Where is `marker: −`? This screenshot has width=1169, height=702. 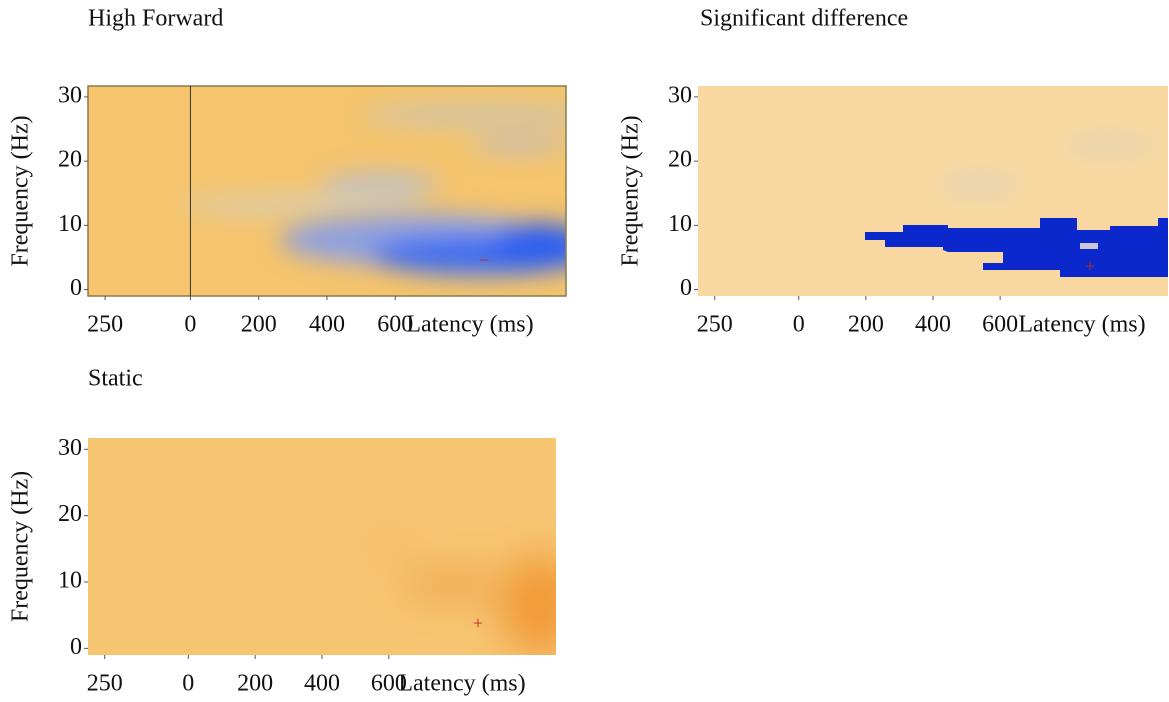
marker: − is located at coordinates (484, 260).